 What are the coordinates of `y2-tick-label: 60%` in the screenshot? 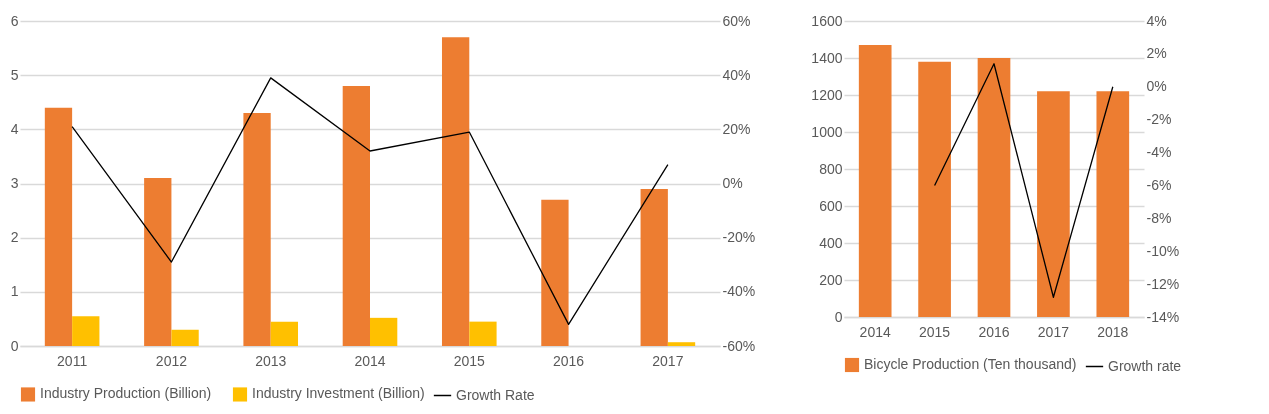 It's located at (736, 20).